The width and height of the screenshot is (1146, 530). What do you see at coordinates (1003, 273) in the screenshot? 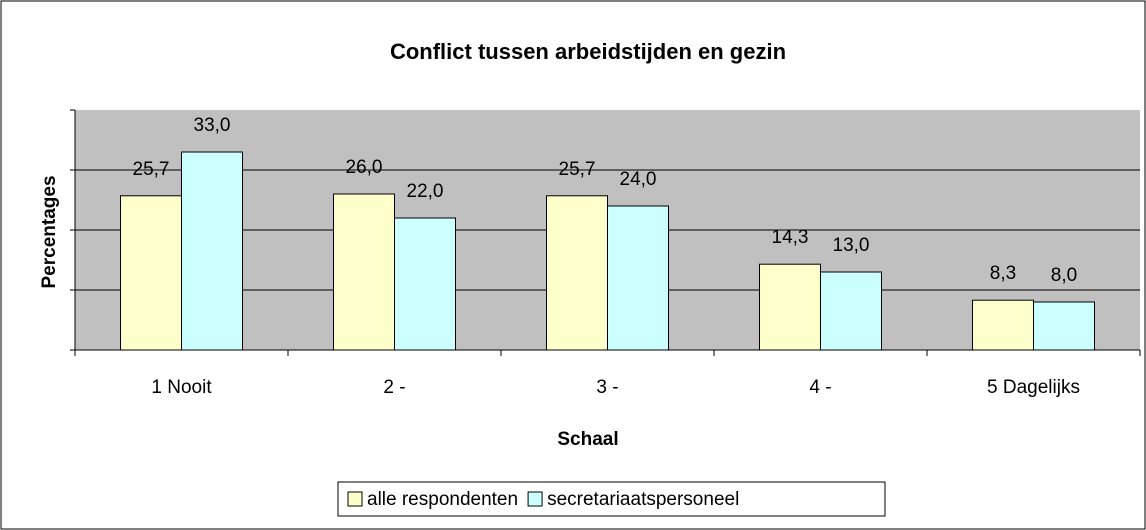
I see `data-label: 8,3` at bounding box center [1003, 273].